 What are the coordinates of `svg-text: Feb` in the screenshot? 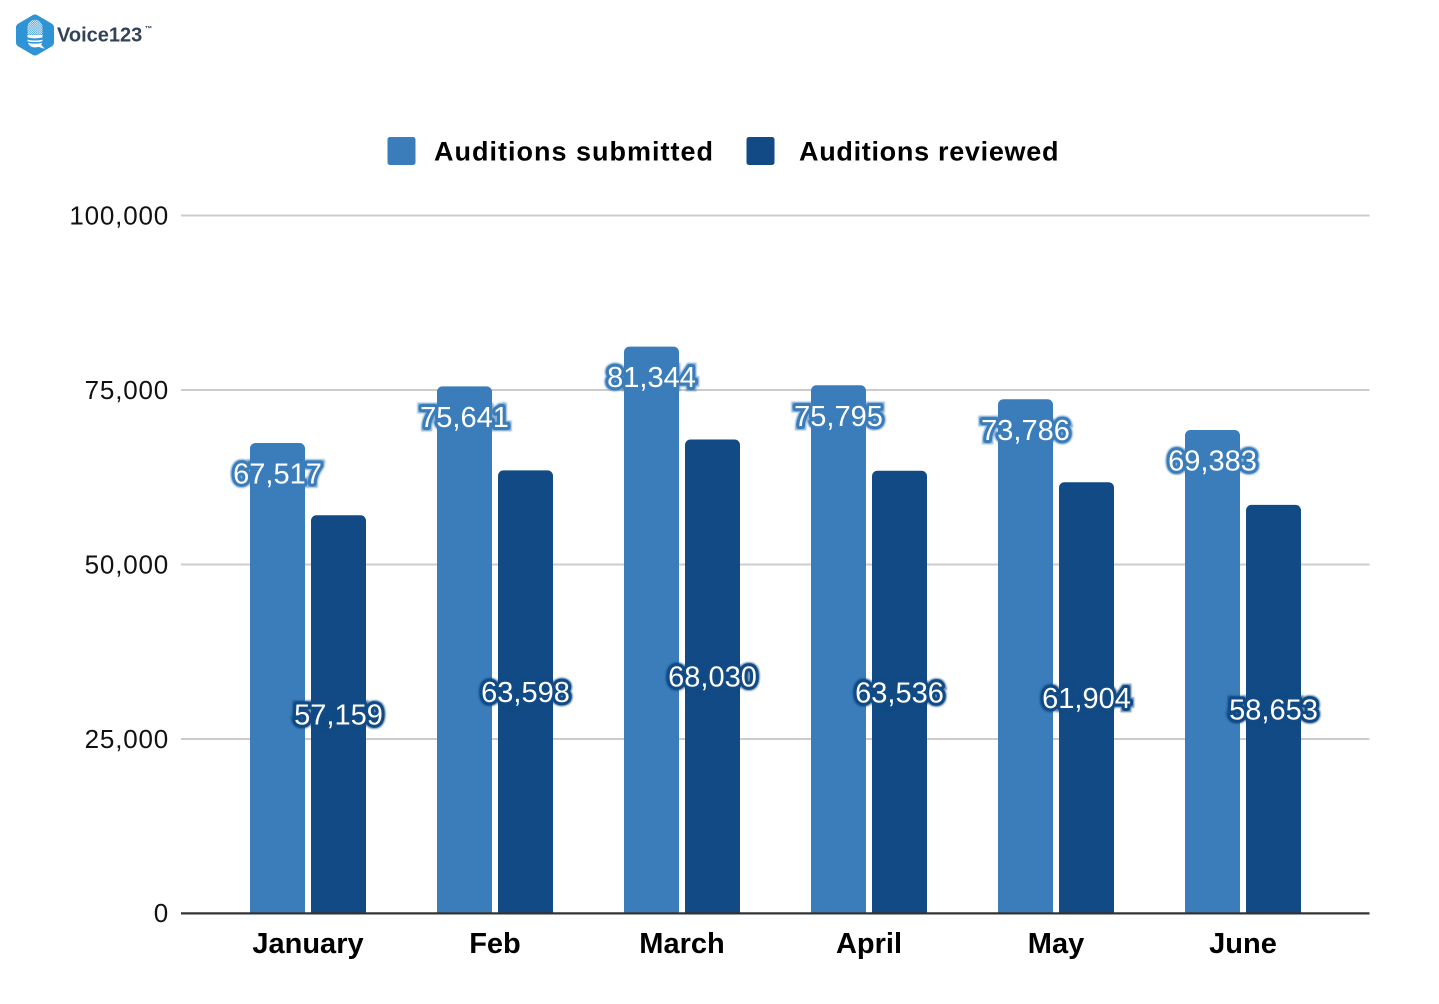 It's located at (495, 944).